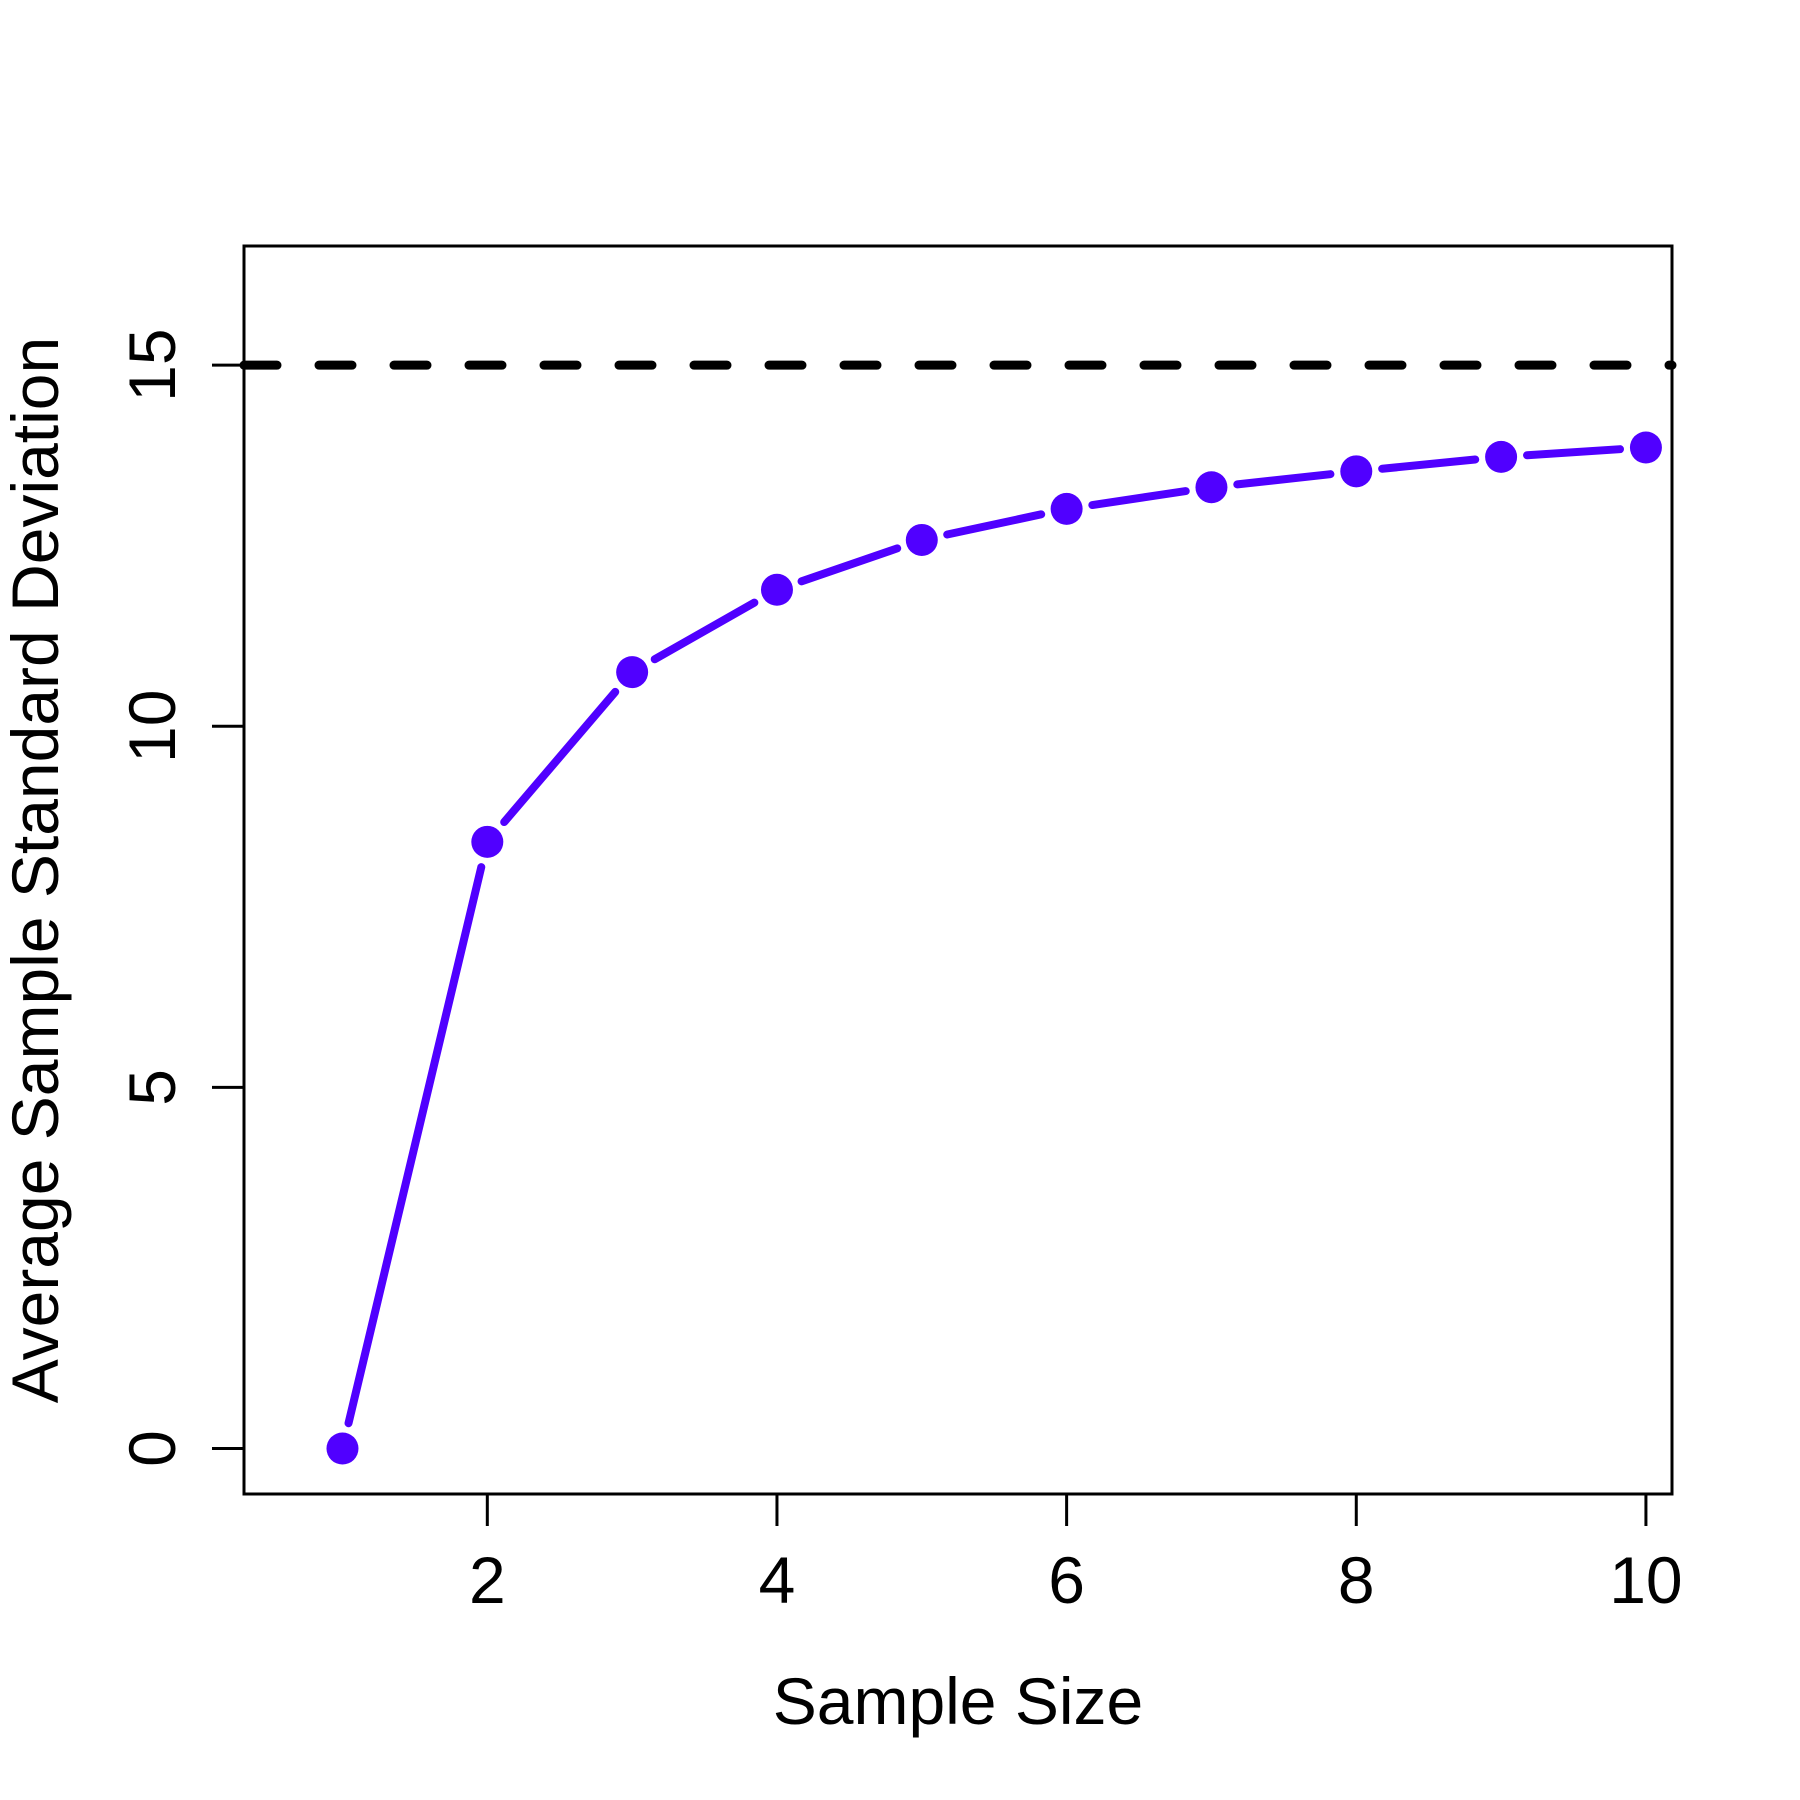 The width and height of the screenshot is (1800, 1800). I want to click on x-axis: 2 4 6 8 10, so click(1076, 1555).